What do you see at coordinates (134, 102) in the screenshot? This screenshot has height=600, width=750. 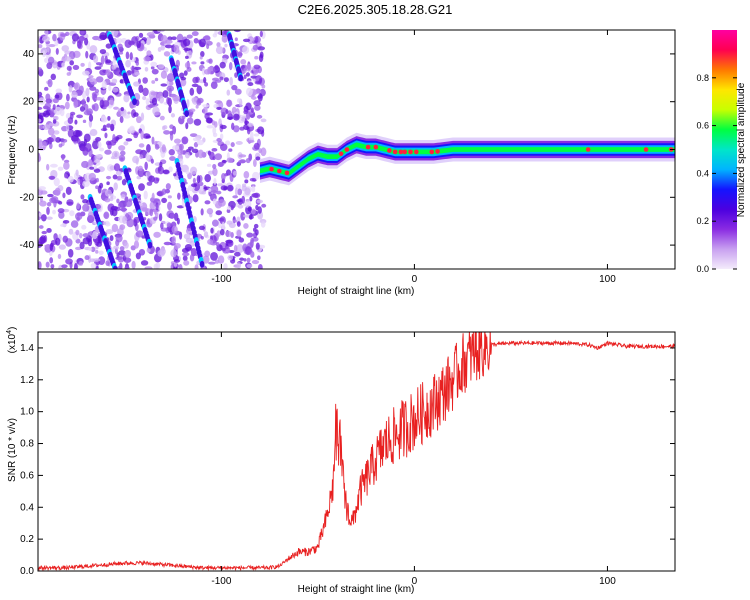 I see `spectrogram-streak` at bounding box center [134, 102].